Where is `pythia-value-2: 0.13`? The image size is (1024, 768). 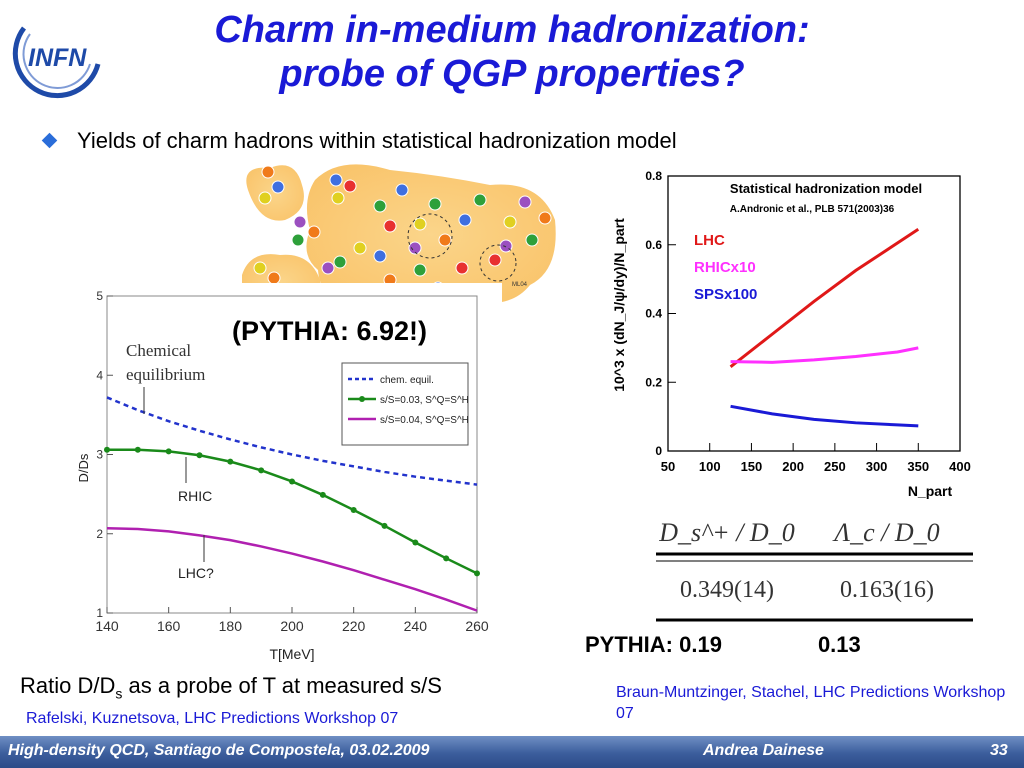
pythia-value-2: 0.13 is located at coordinates (839, 644).